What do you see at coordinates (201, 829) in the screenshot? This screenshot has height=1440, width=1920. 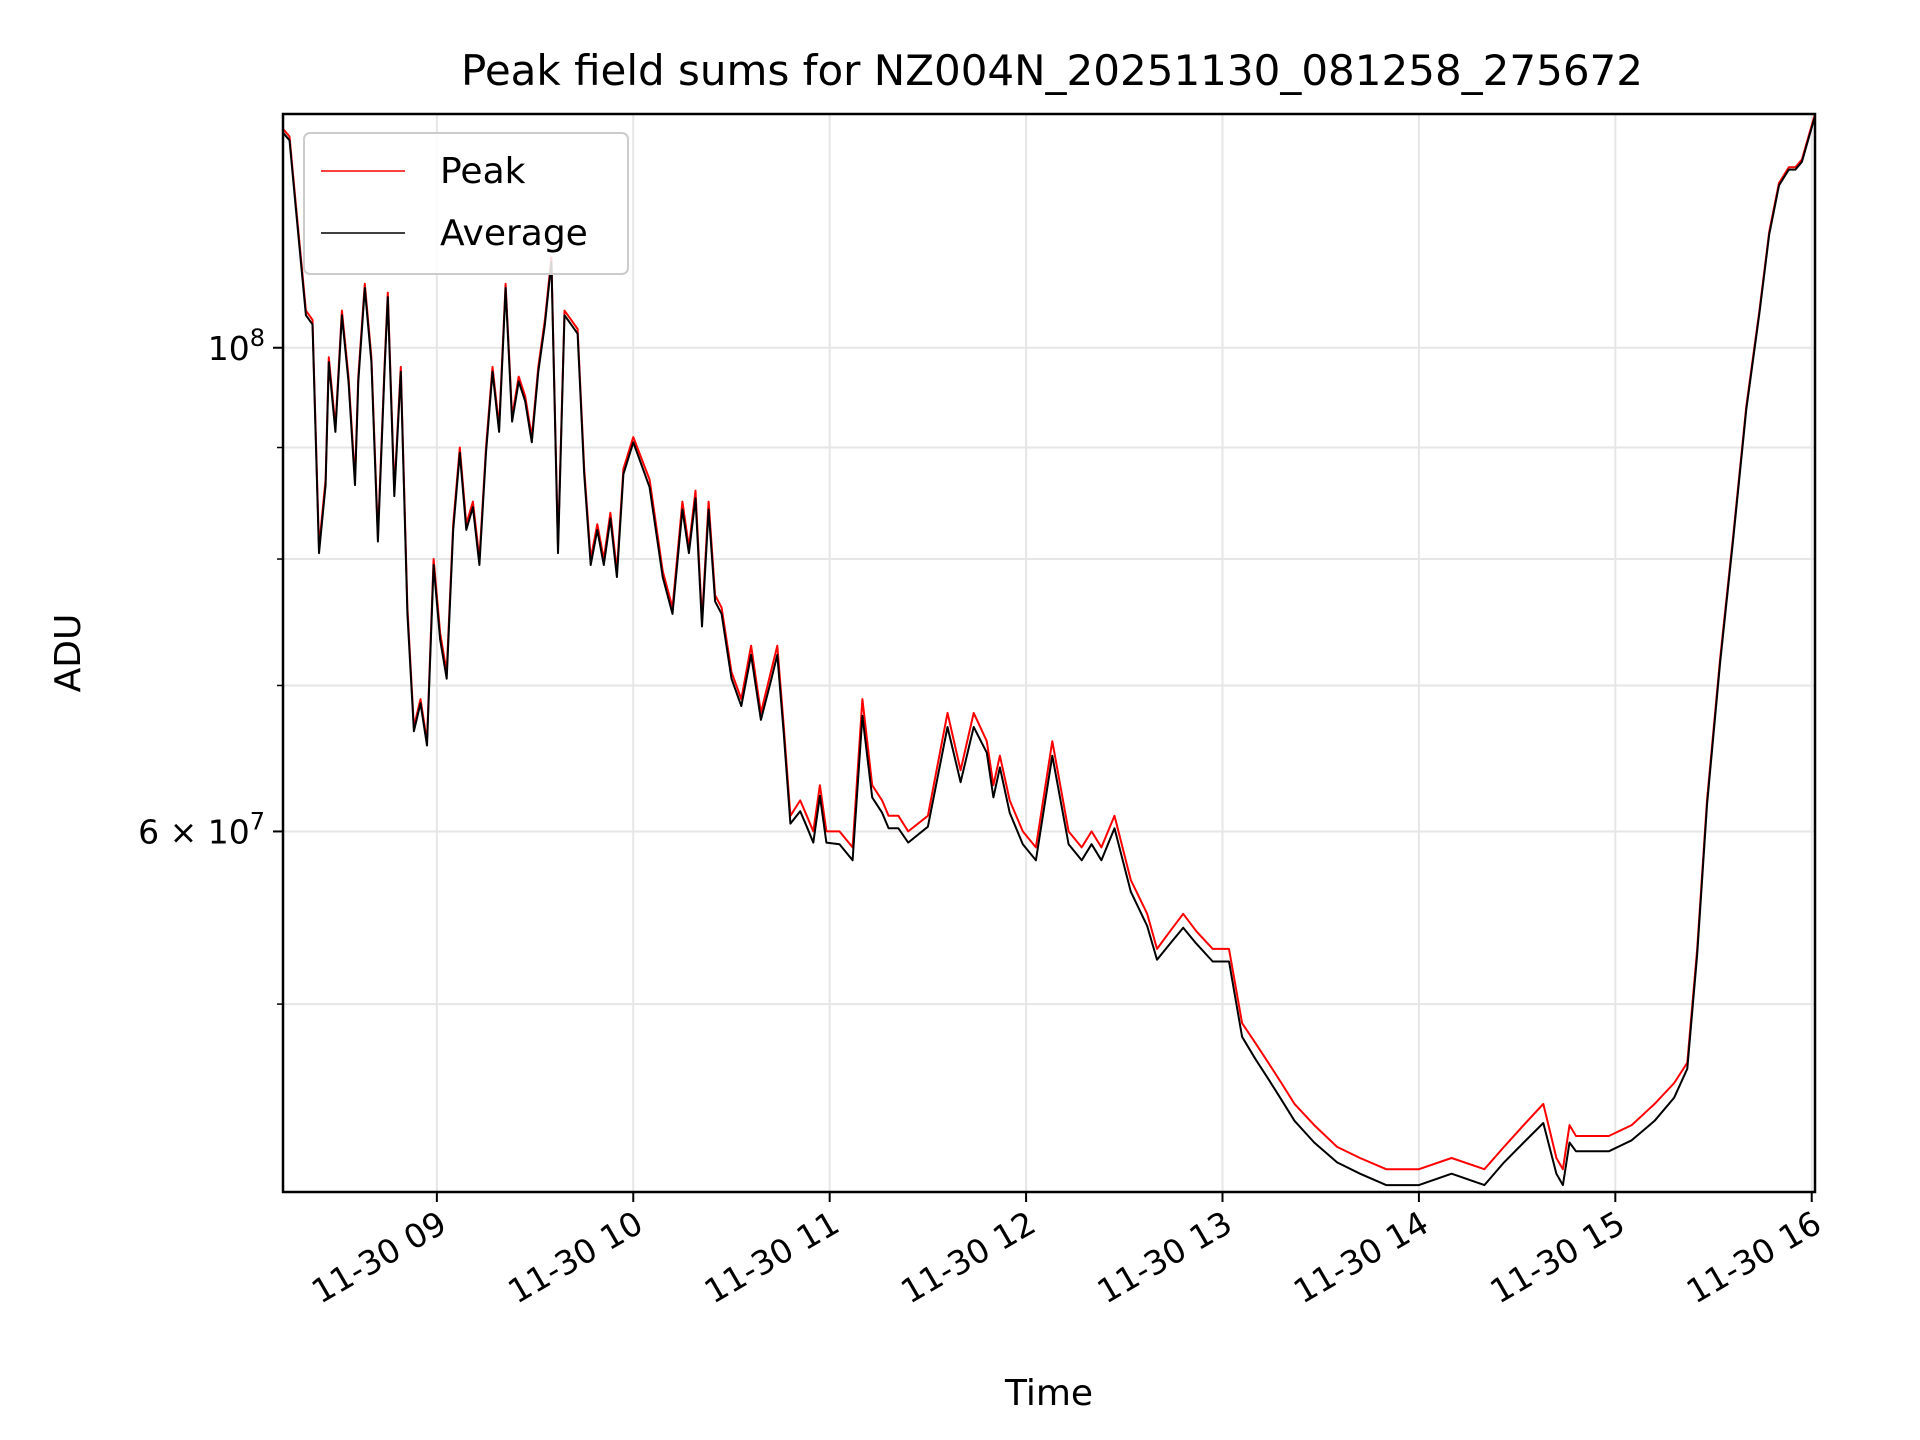 I see `y-tick-label: 6 × 107` at bounding box center [201, 829].